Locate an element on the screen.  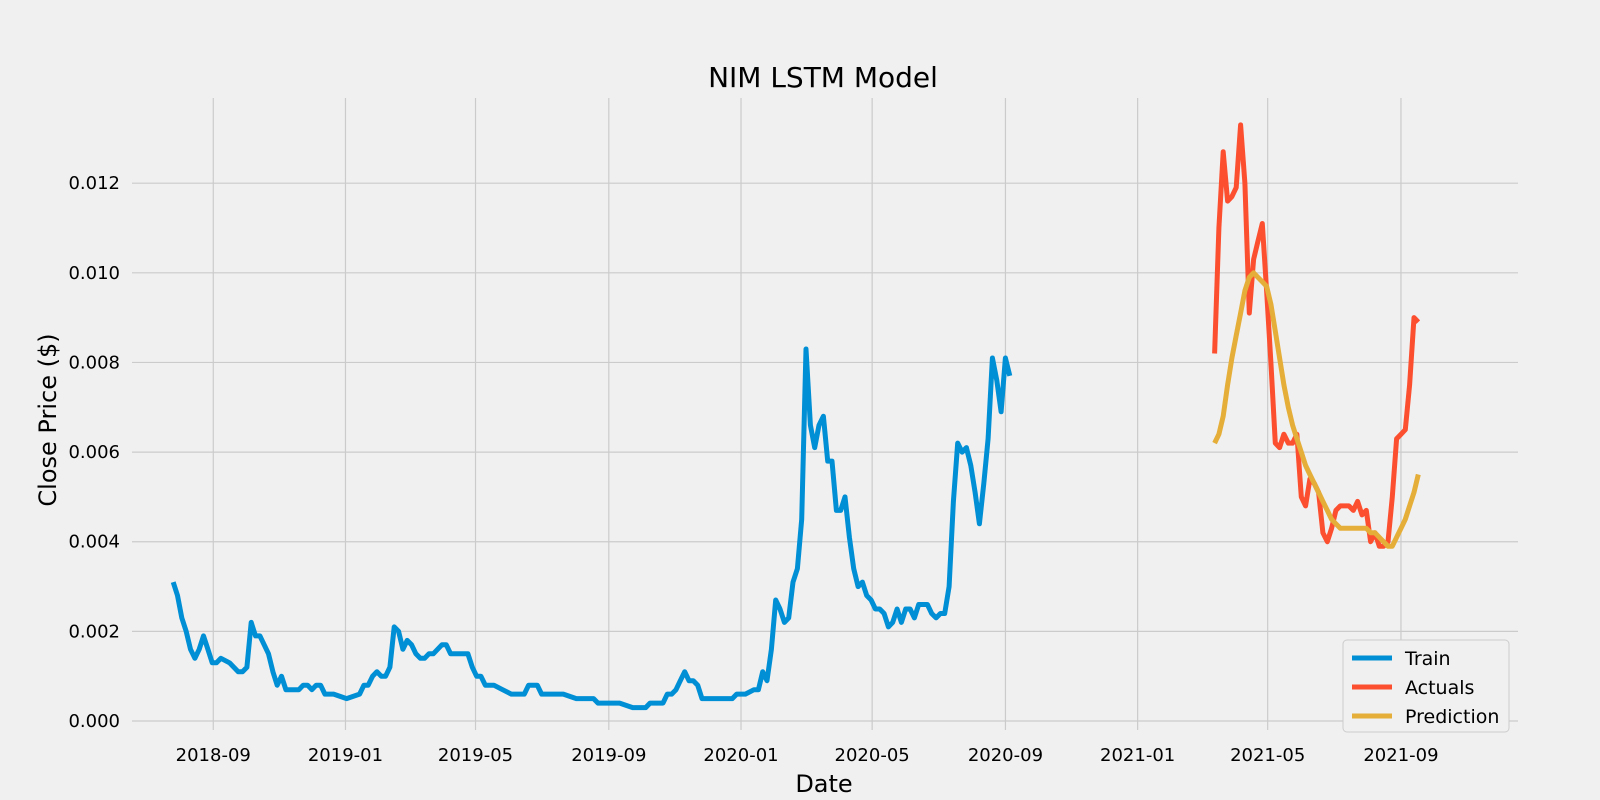
x-tick-label: 2019-05 is located at coordinates (475, 755).